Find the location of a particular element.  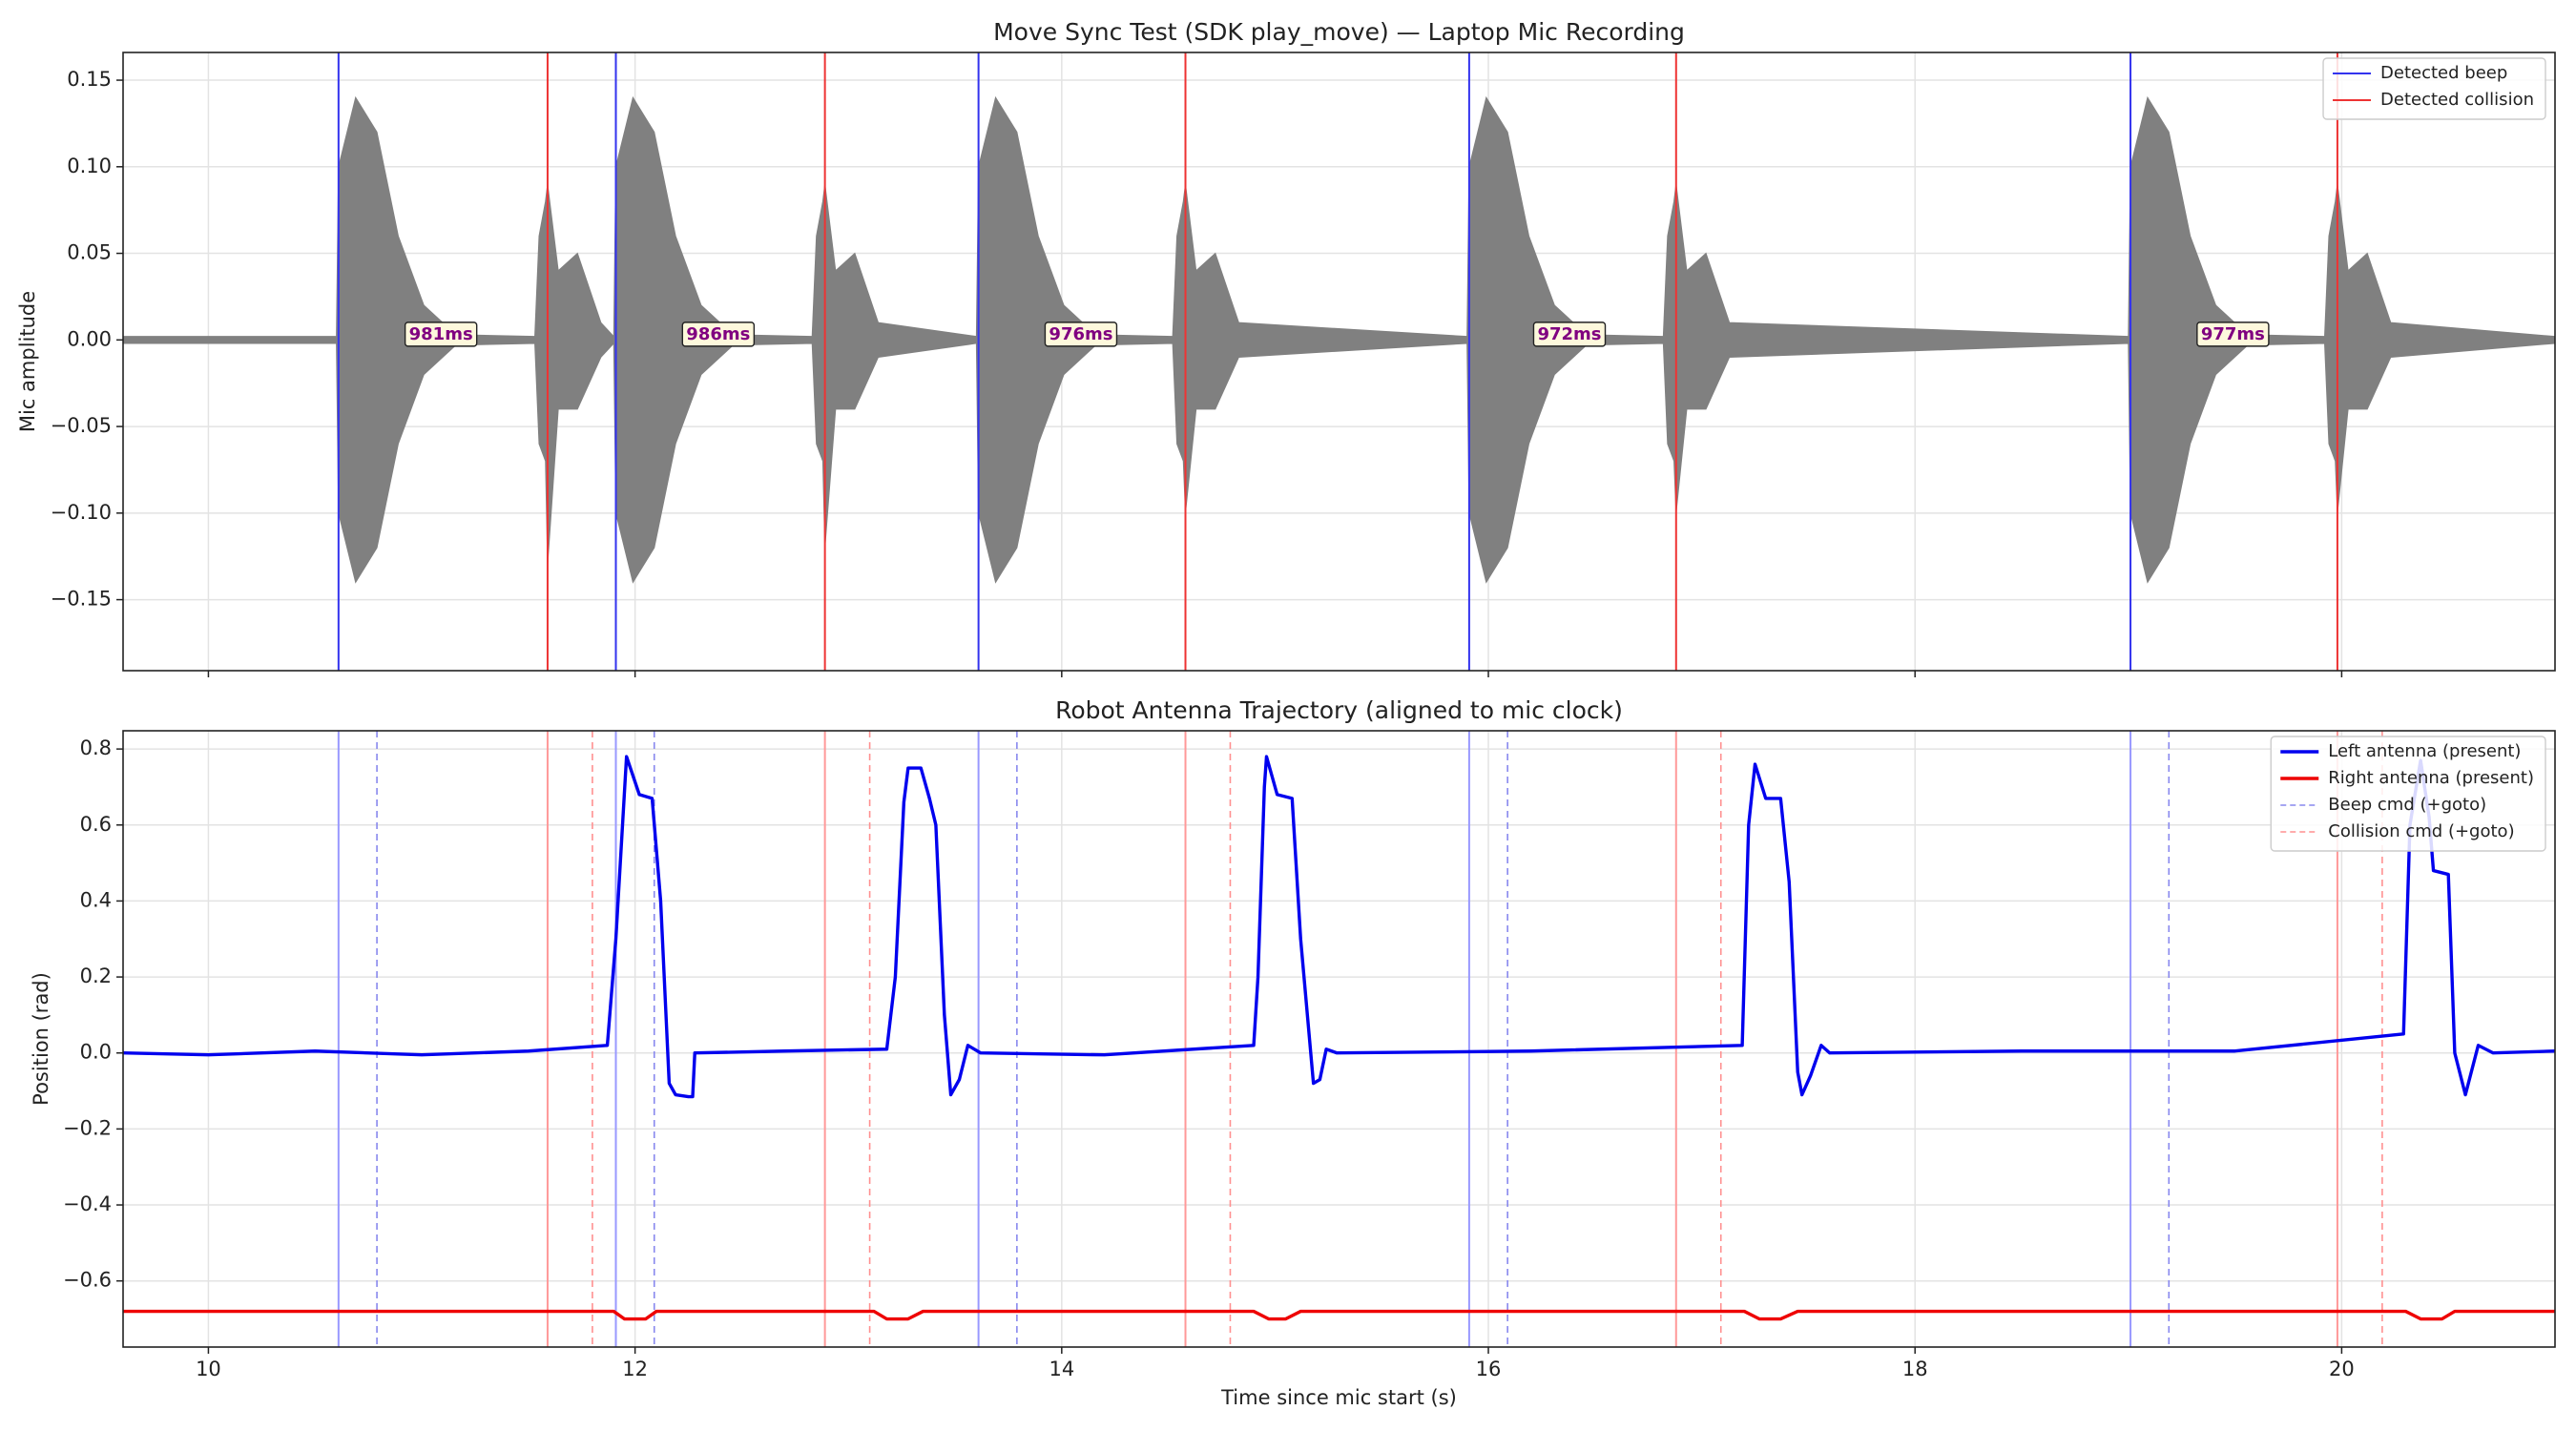

y-tick-label: 0.2 is located at coordinates (96, 975).